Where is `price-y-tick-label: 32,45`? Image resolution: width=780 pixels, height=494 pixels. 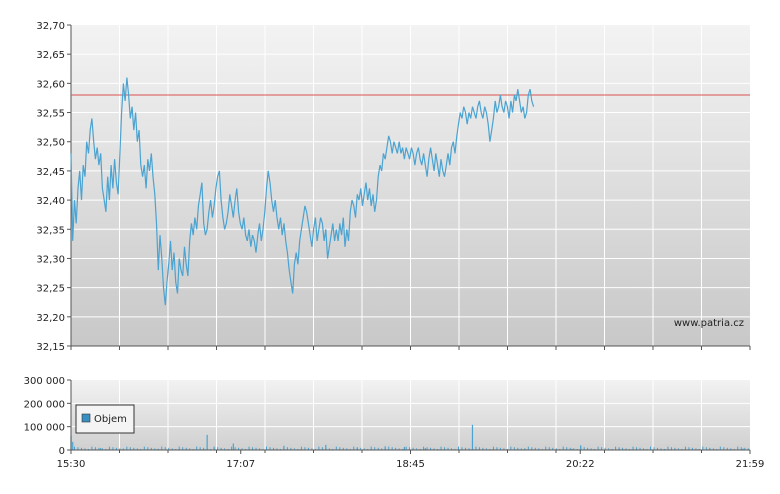
price-y-tick-label: 32,45 is located at coordinates (50, 172).